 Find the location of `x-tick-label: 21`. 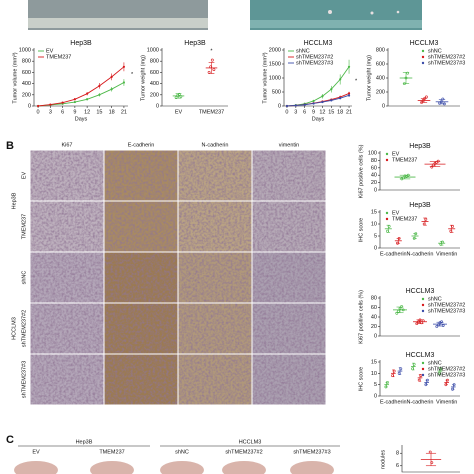

x-tick-label: 21 is located at coordinates (349, 112).